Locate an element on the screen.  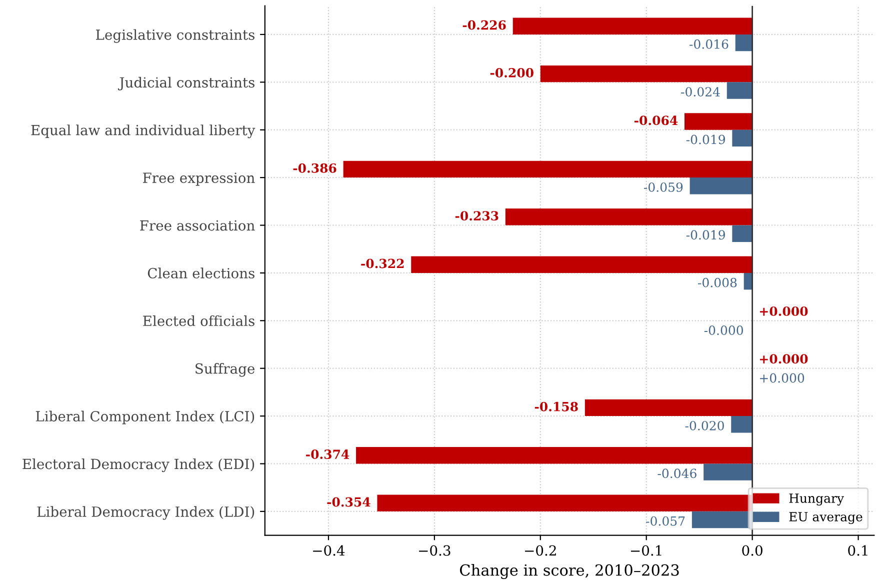
data-label: -0.008 is located at coordinates (717, 283).